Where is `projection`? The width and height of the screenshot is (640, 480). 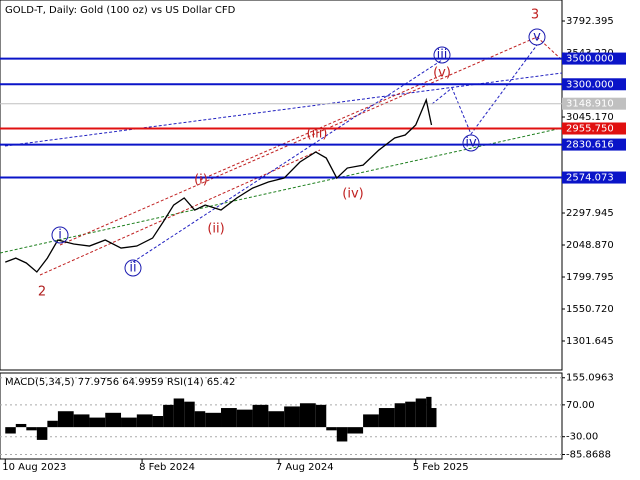
projection is located at coordinates (484, 90).